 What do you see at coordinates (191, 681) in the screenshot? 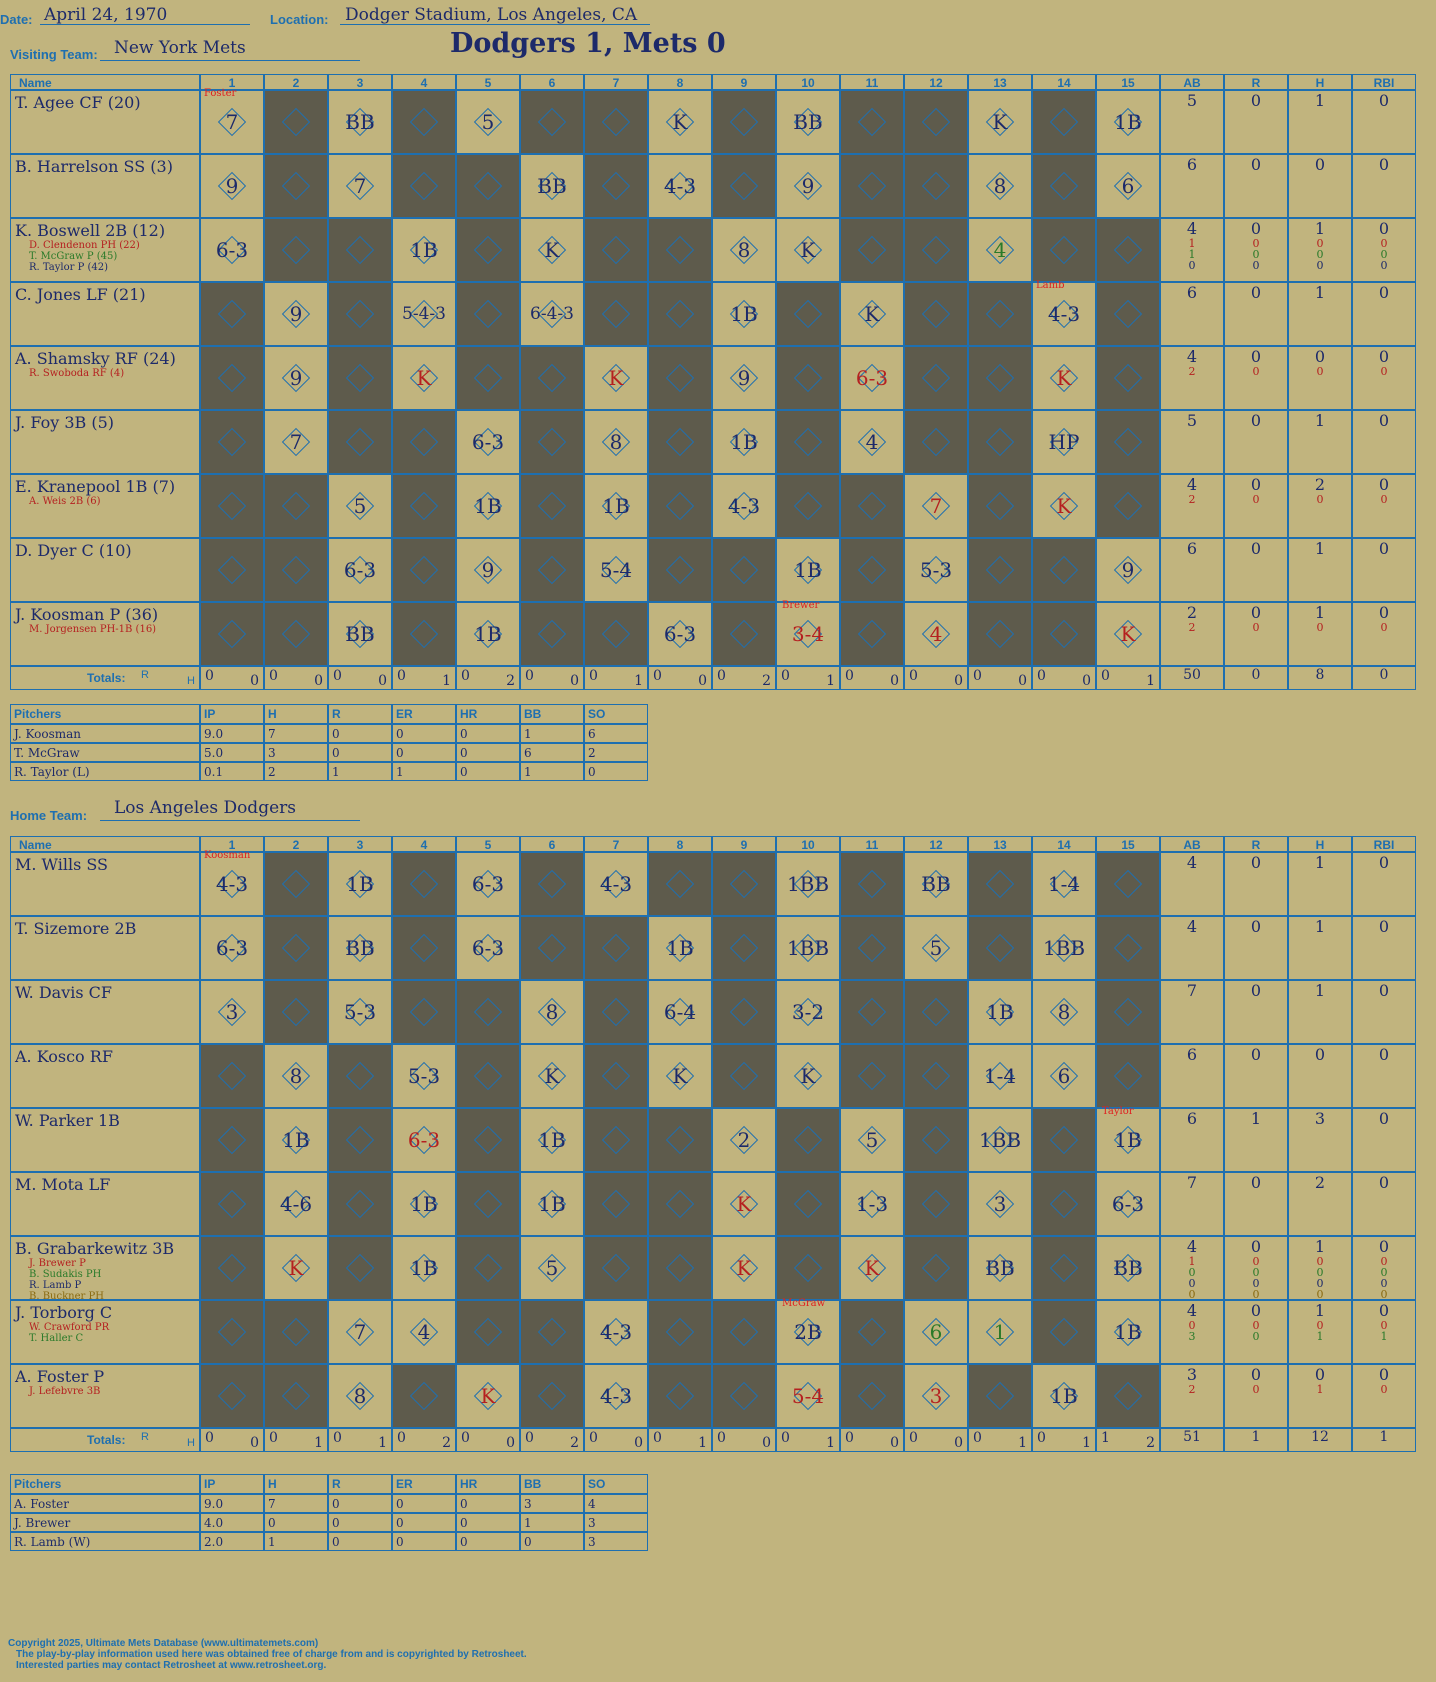
I see `totals-h-label: H` at bounding box center [191, 681].